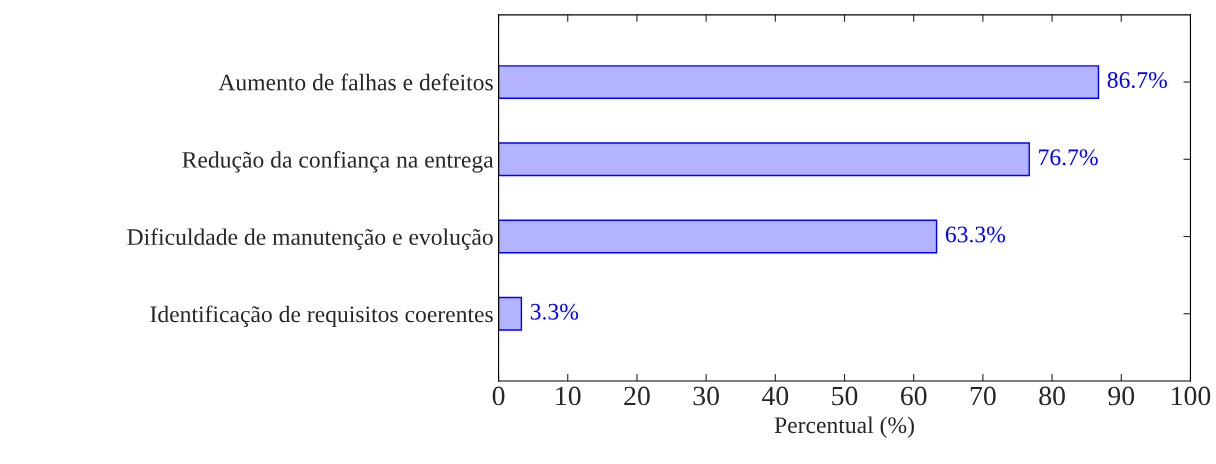 This screenshot has height=464, width=1216. I want to click on x-tick-label: 90, so click(1121, 396).